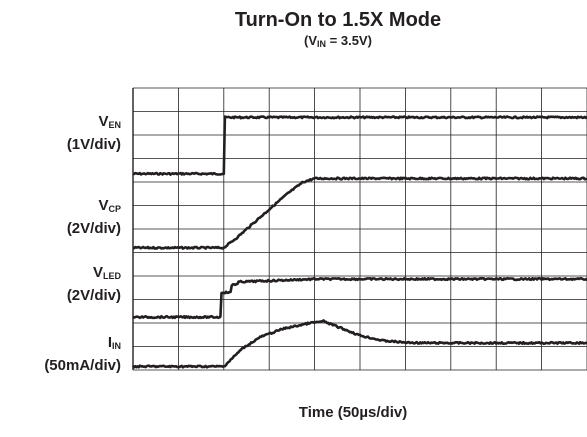 The width and height of the screenshot is (587, 437). I want to click on trace-led, so click(359, 298).